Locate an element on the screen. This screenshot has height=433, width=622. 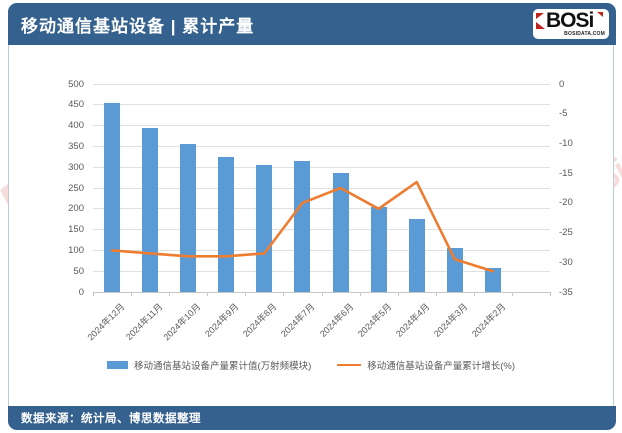
line-series-swatch-icon is located at coordinates (349, 365).